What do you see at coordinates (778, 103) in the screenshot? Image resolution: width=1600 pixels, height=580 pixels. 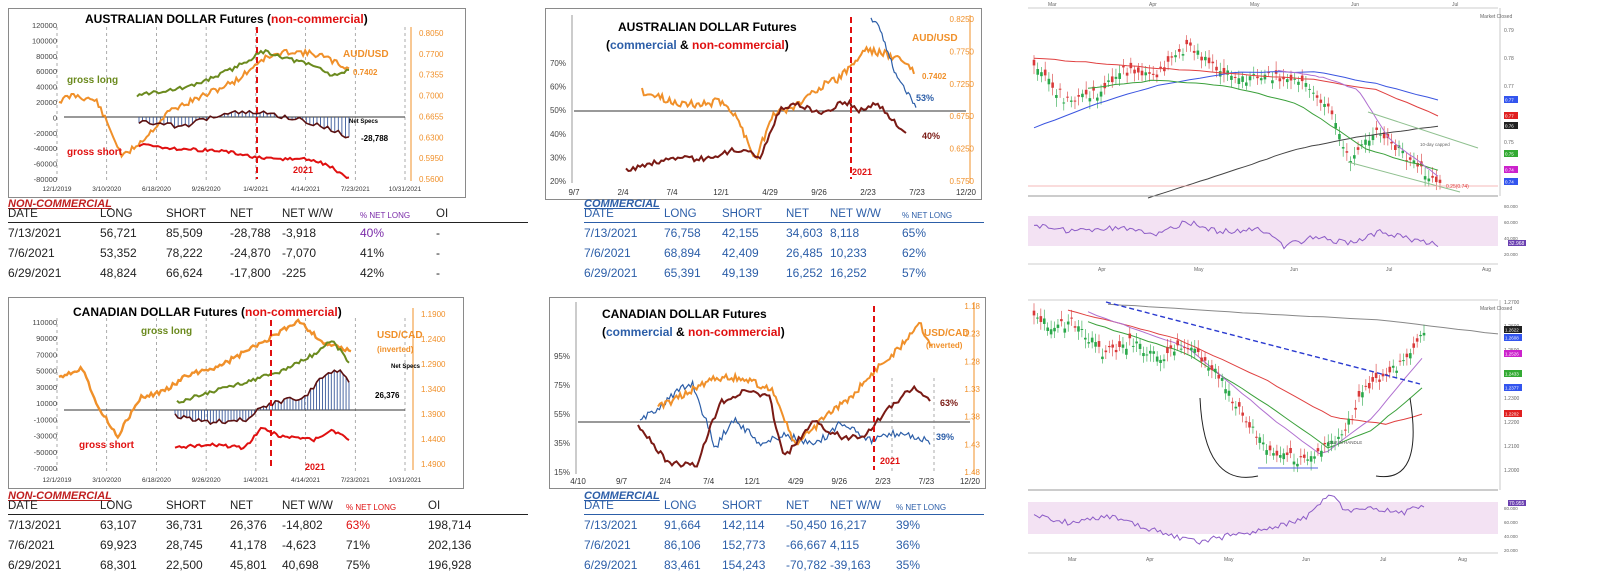 I see `aud-c-price-line` at bounding box center [778, 103].